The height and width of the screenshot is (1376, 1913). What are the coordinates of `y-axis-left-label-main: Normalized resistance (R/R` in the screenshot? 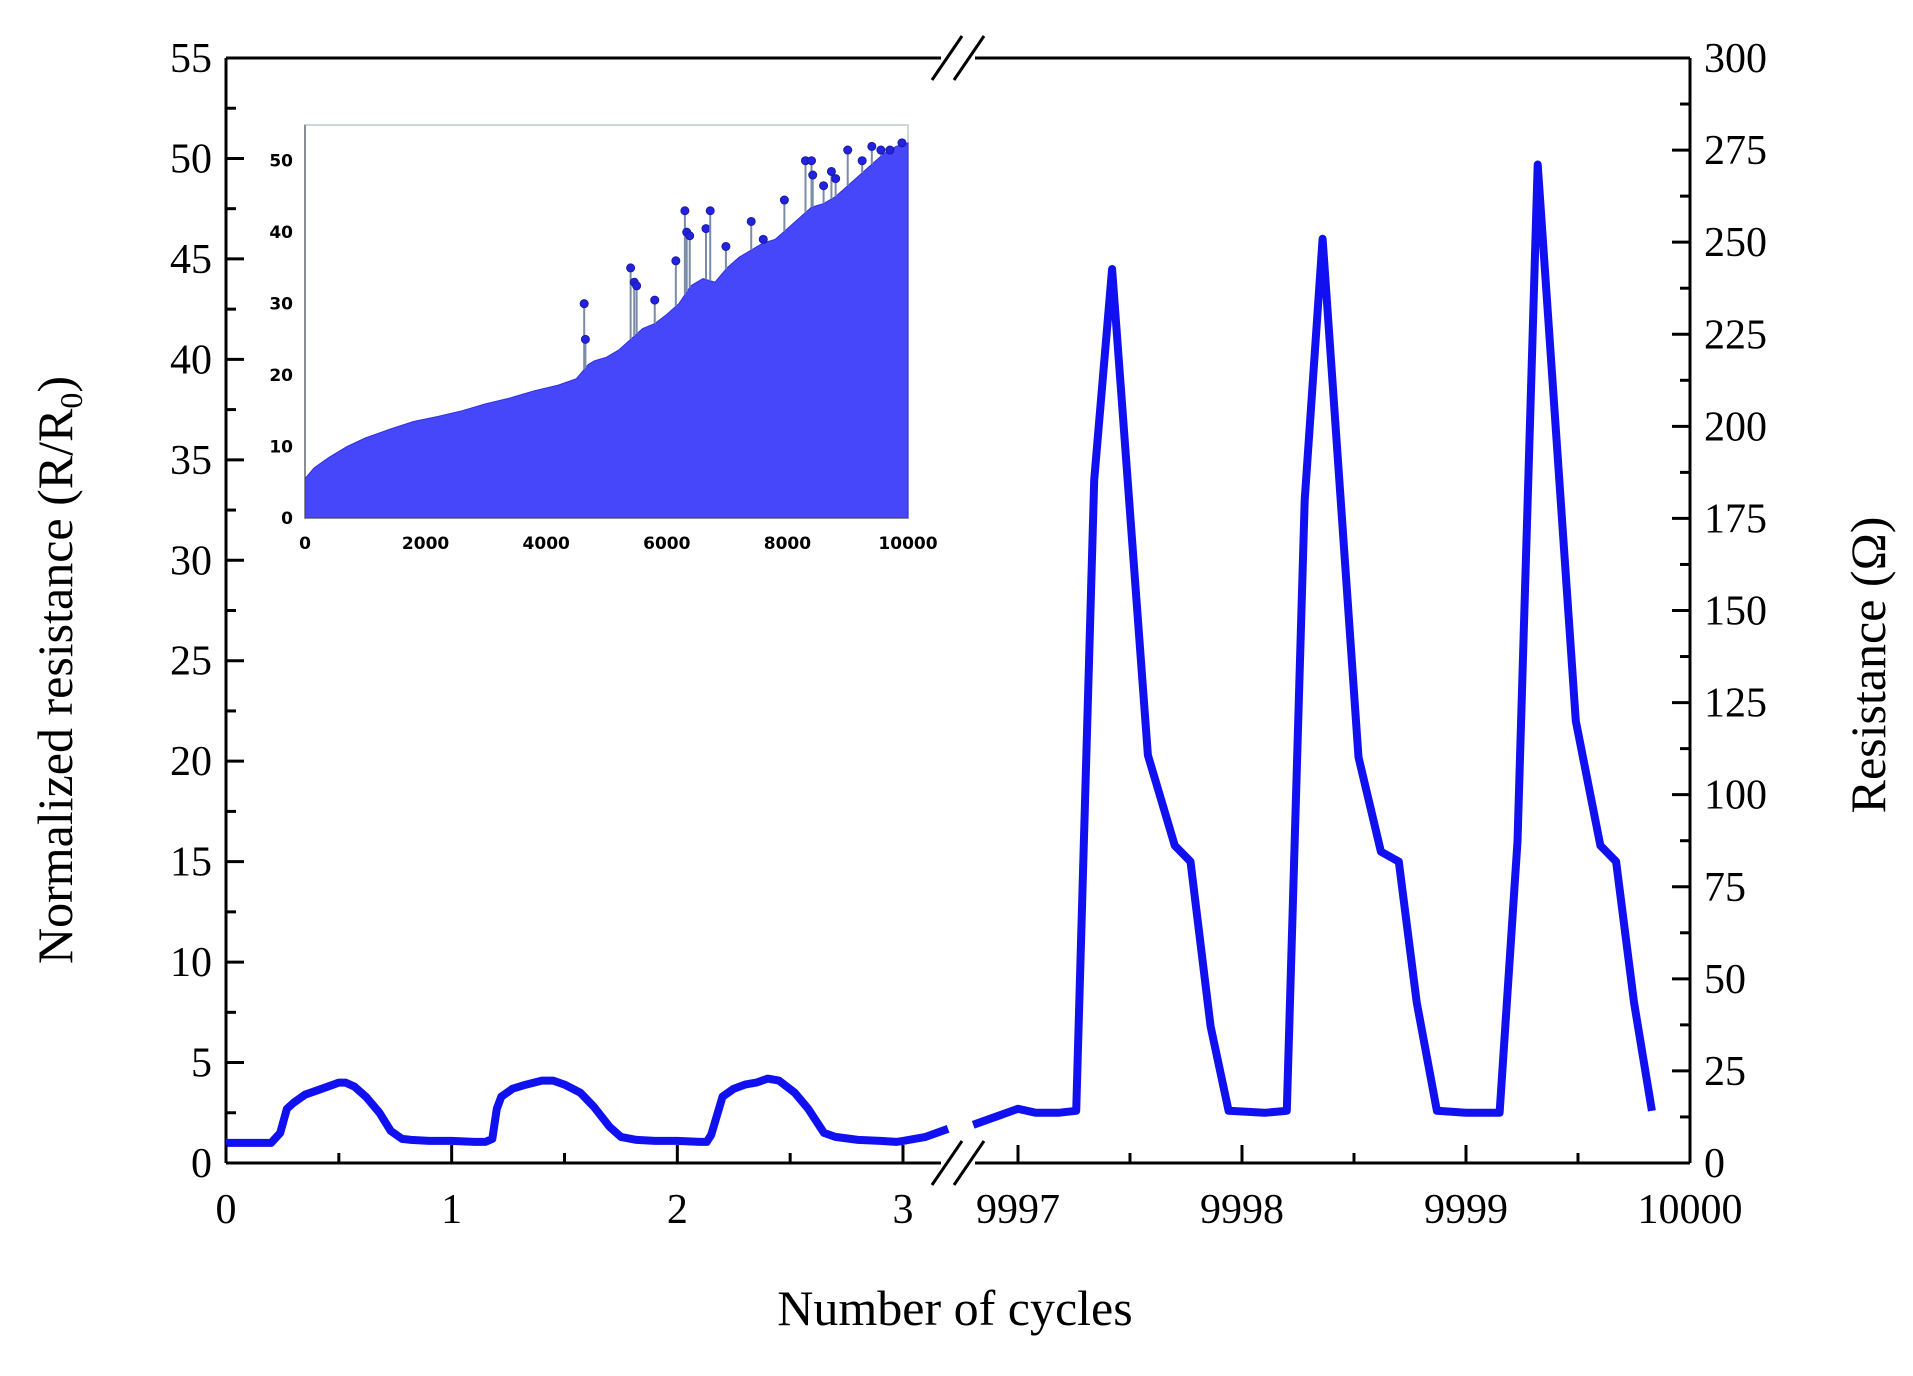 It's located at (55, 686).